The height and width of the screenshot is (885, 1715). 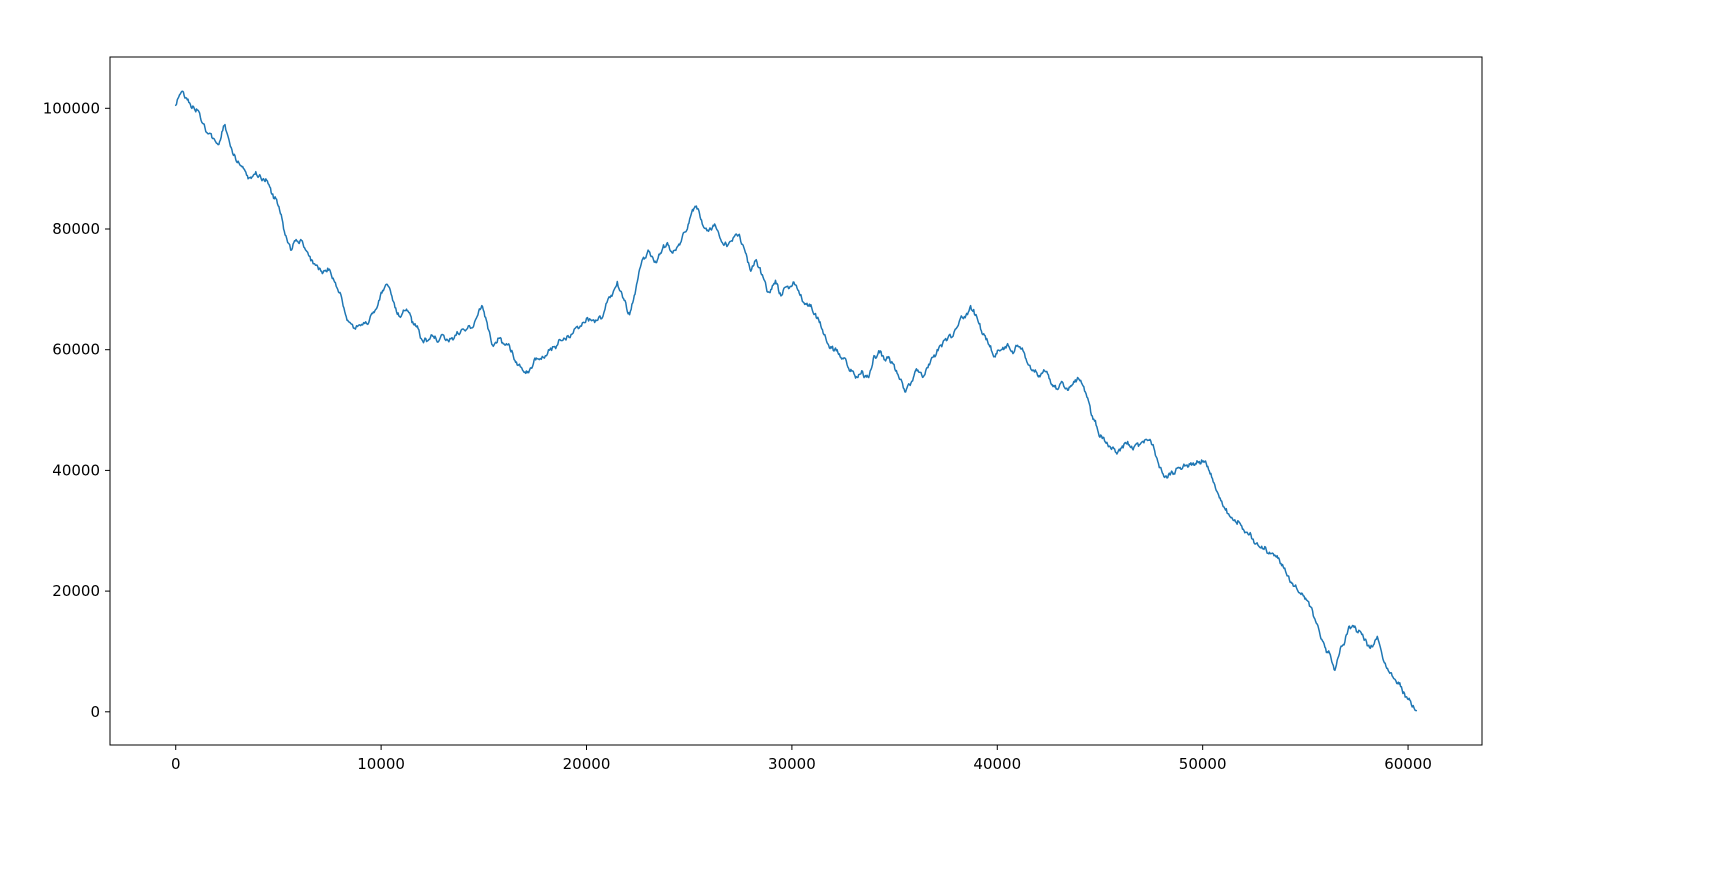 What do you see at coordinates (71, 108) in the screenshot?
I see `y-tick-label: 100000` at bounding box center [71, 108].